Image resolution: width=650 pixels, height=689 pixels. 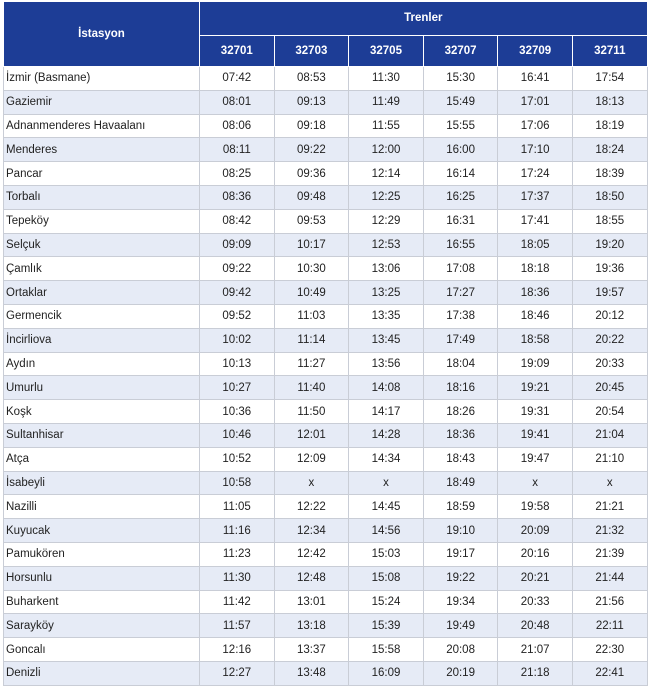 What do you see at coordinates (101, 602) in the screenshot?
I see `station-name: Buharkent` at bounding box center [101, 602].